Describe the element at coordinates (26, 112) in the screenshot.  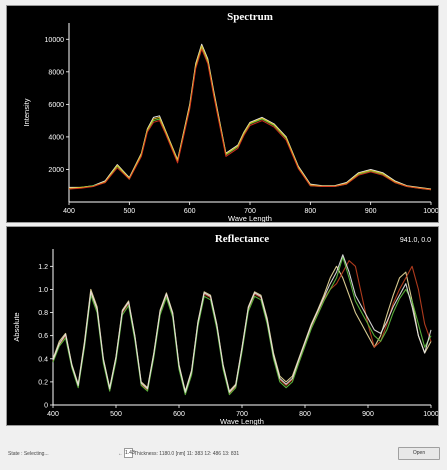
I see `y-axis-label: Intensity` at that location.